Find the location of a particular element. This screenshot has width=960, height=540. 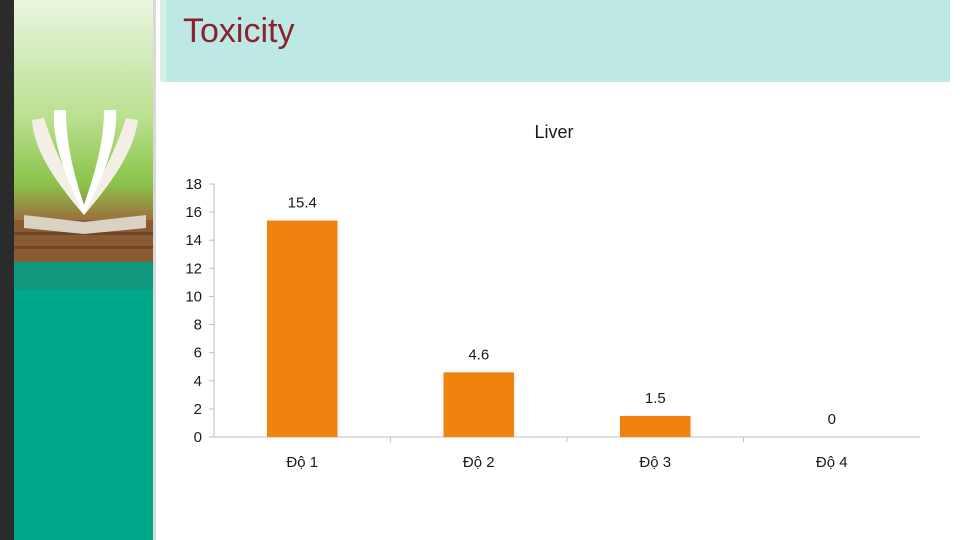

x-tick-label: Độ 2 is located at coordinates (479, 462).